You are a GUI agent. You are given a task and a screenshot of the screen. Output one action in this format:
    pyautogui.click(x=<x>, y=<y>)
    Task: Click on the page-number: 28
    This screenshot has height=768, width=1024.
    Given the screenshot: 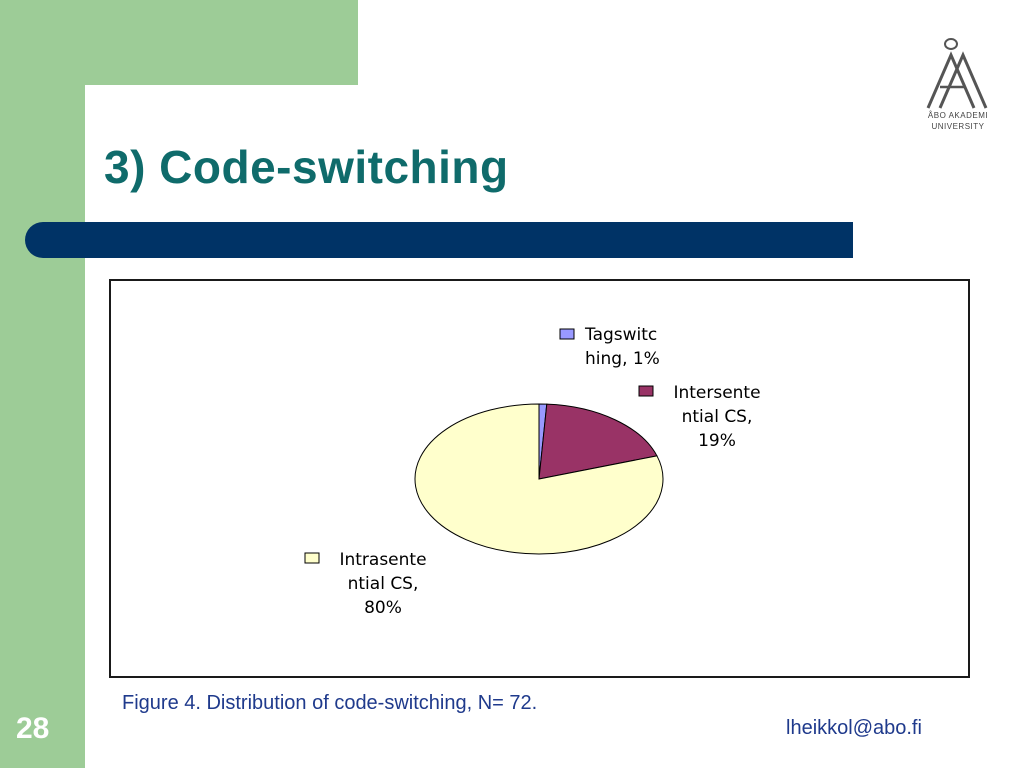 What is the action you would take?
    pyautogui.click(x=33, y=728)
    